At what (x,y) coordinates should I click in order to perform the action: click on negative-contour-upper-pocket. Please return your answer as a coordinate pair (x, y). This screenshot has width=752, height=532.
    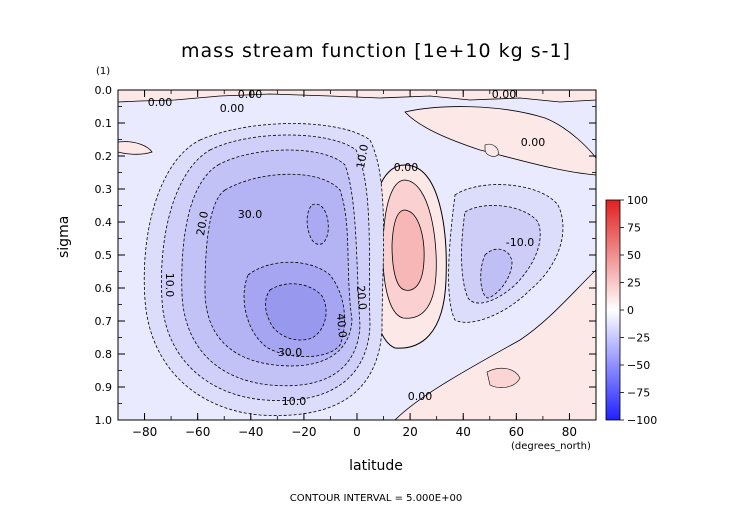
    Looking at the image, I should click on (317, 224).